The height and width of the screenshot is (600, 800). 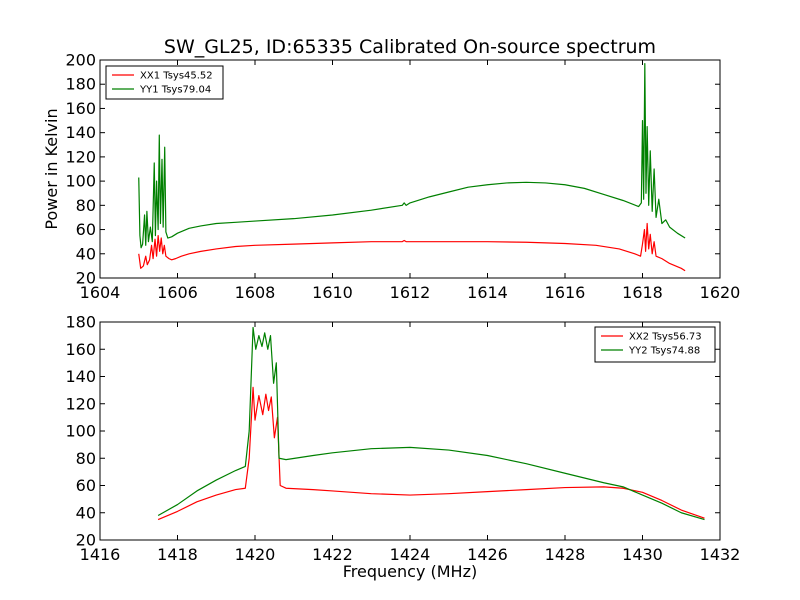 I want to click on bottom-x-tick-label-6: 1428, so click(x=565, y=554).